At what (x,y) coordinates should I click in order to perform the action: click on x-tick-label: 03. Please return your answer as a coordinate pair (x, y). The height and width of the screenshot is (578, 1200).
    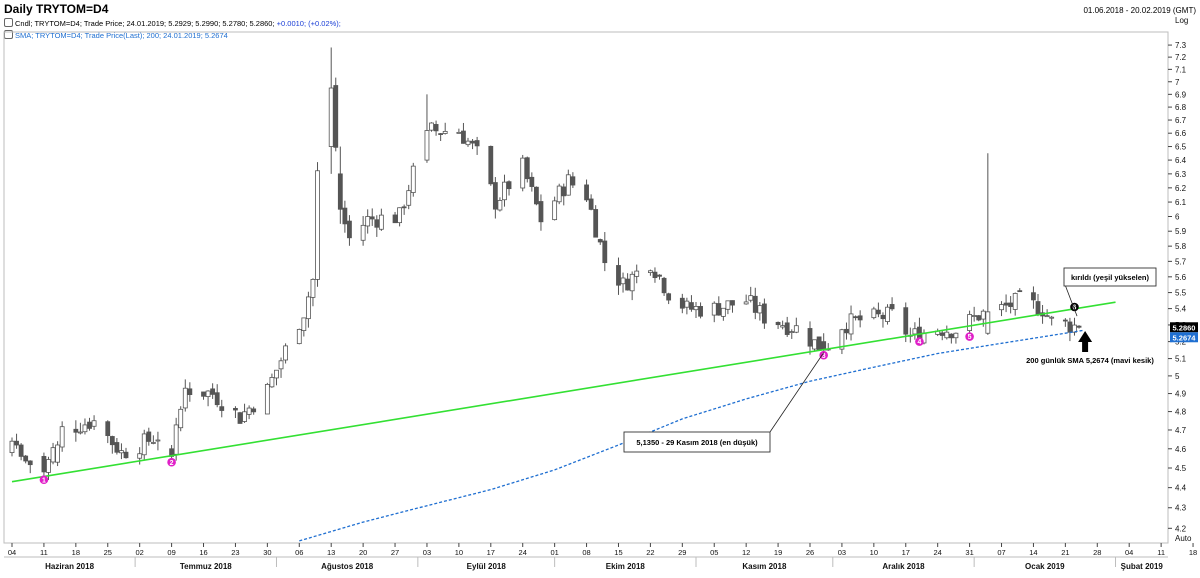
    Looking at the image, I should click on (842, 552).